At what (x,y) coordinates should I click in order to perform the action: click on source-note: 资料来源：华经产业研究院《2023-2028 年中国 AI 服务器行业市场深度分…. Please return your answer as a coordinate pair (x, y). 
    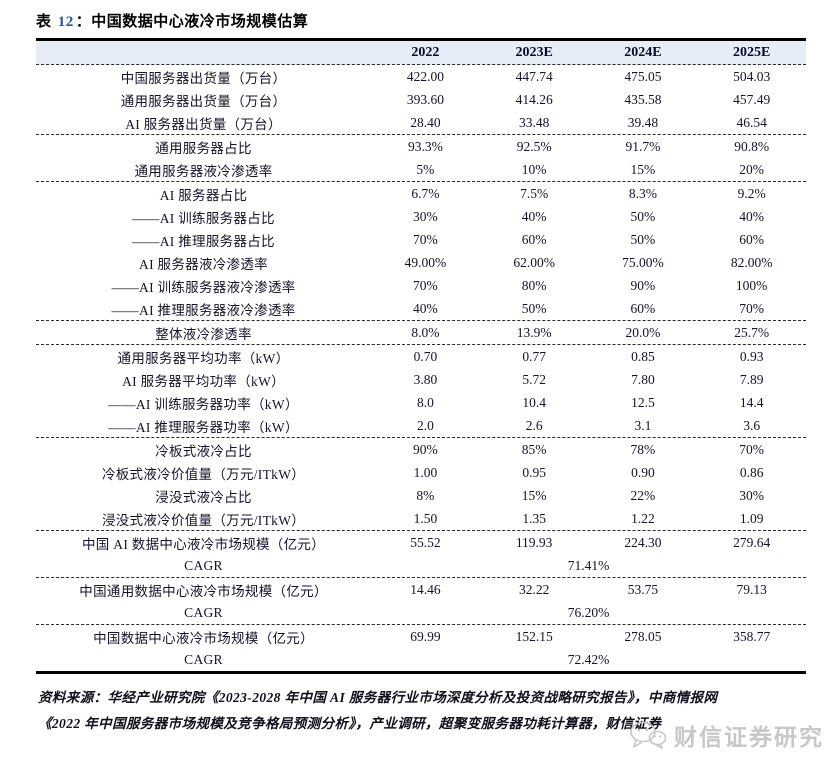
    Looking at the image, I should click on (425, 710).